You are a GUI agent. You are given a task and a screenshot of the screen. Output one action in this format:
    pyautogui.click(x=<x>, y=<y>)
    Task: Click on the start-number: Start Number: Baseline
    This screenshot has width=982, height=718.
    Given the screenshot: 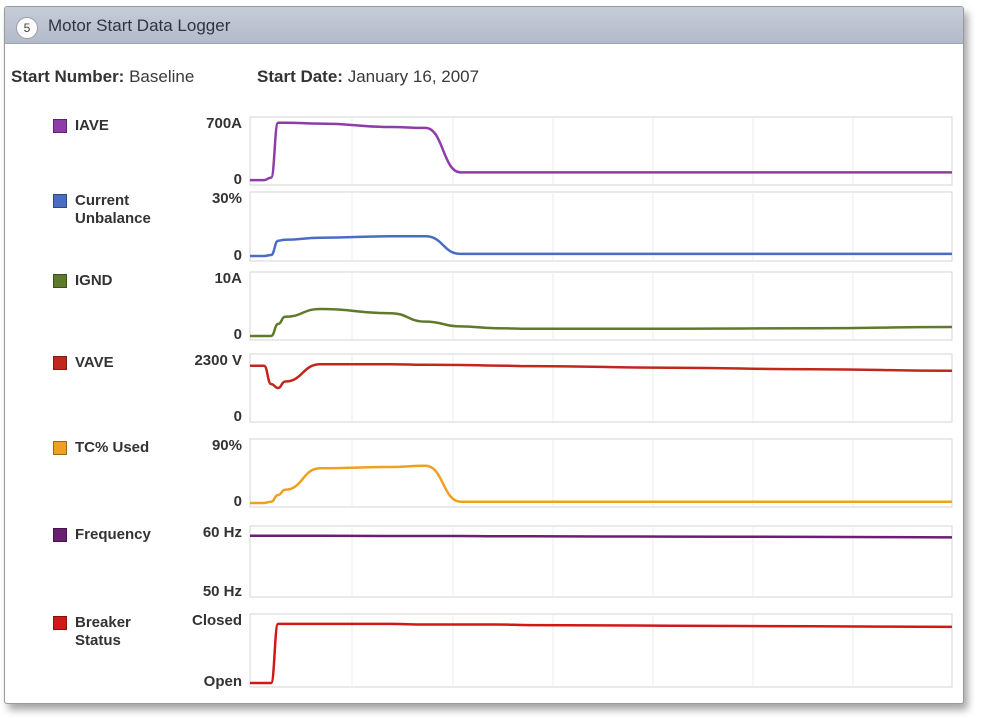 What is the action you would take?
    pyautogui.click(x=102, y=77)
    